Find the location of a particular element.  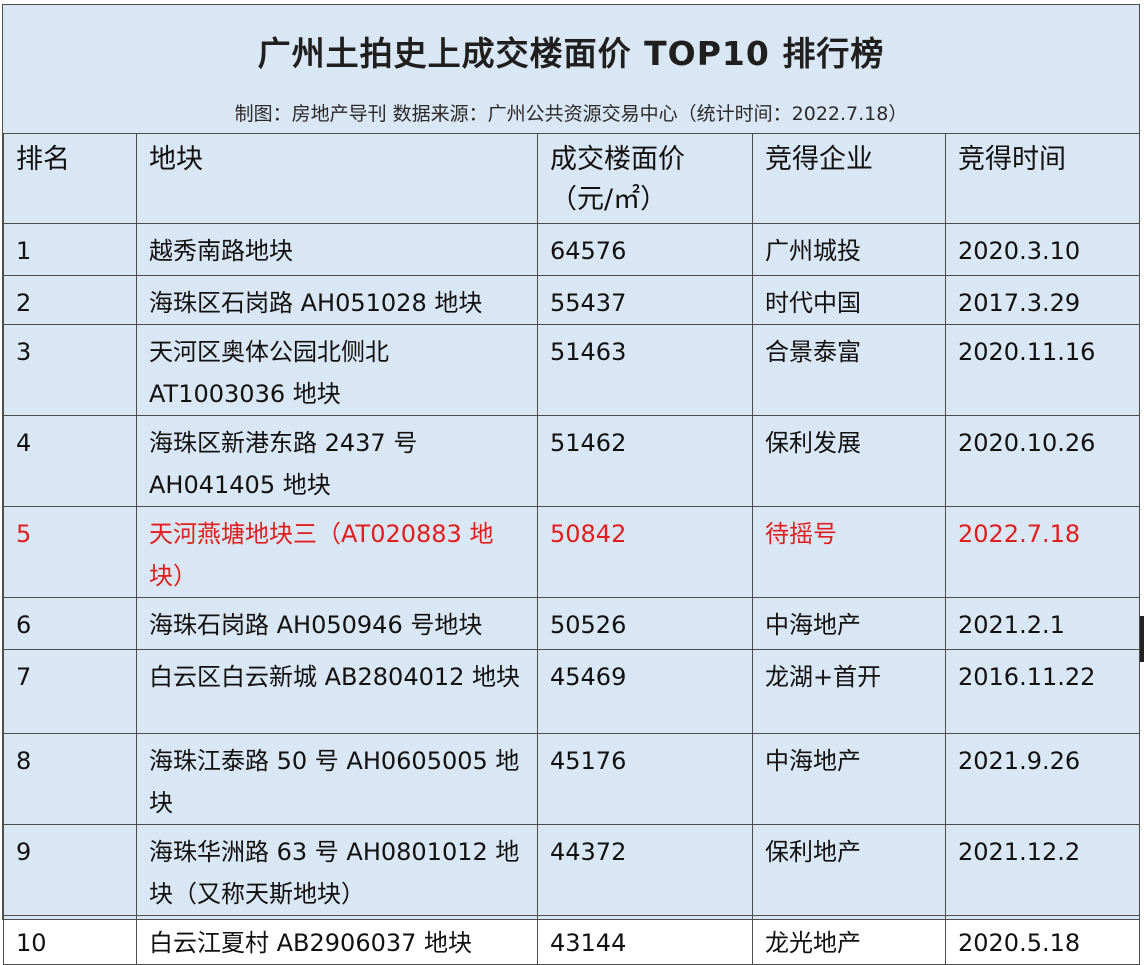

header-price: 成交楼面价（元/㎡） is located at coordinates (645, 178).